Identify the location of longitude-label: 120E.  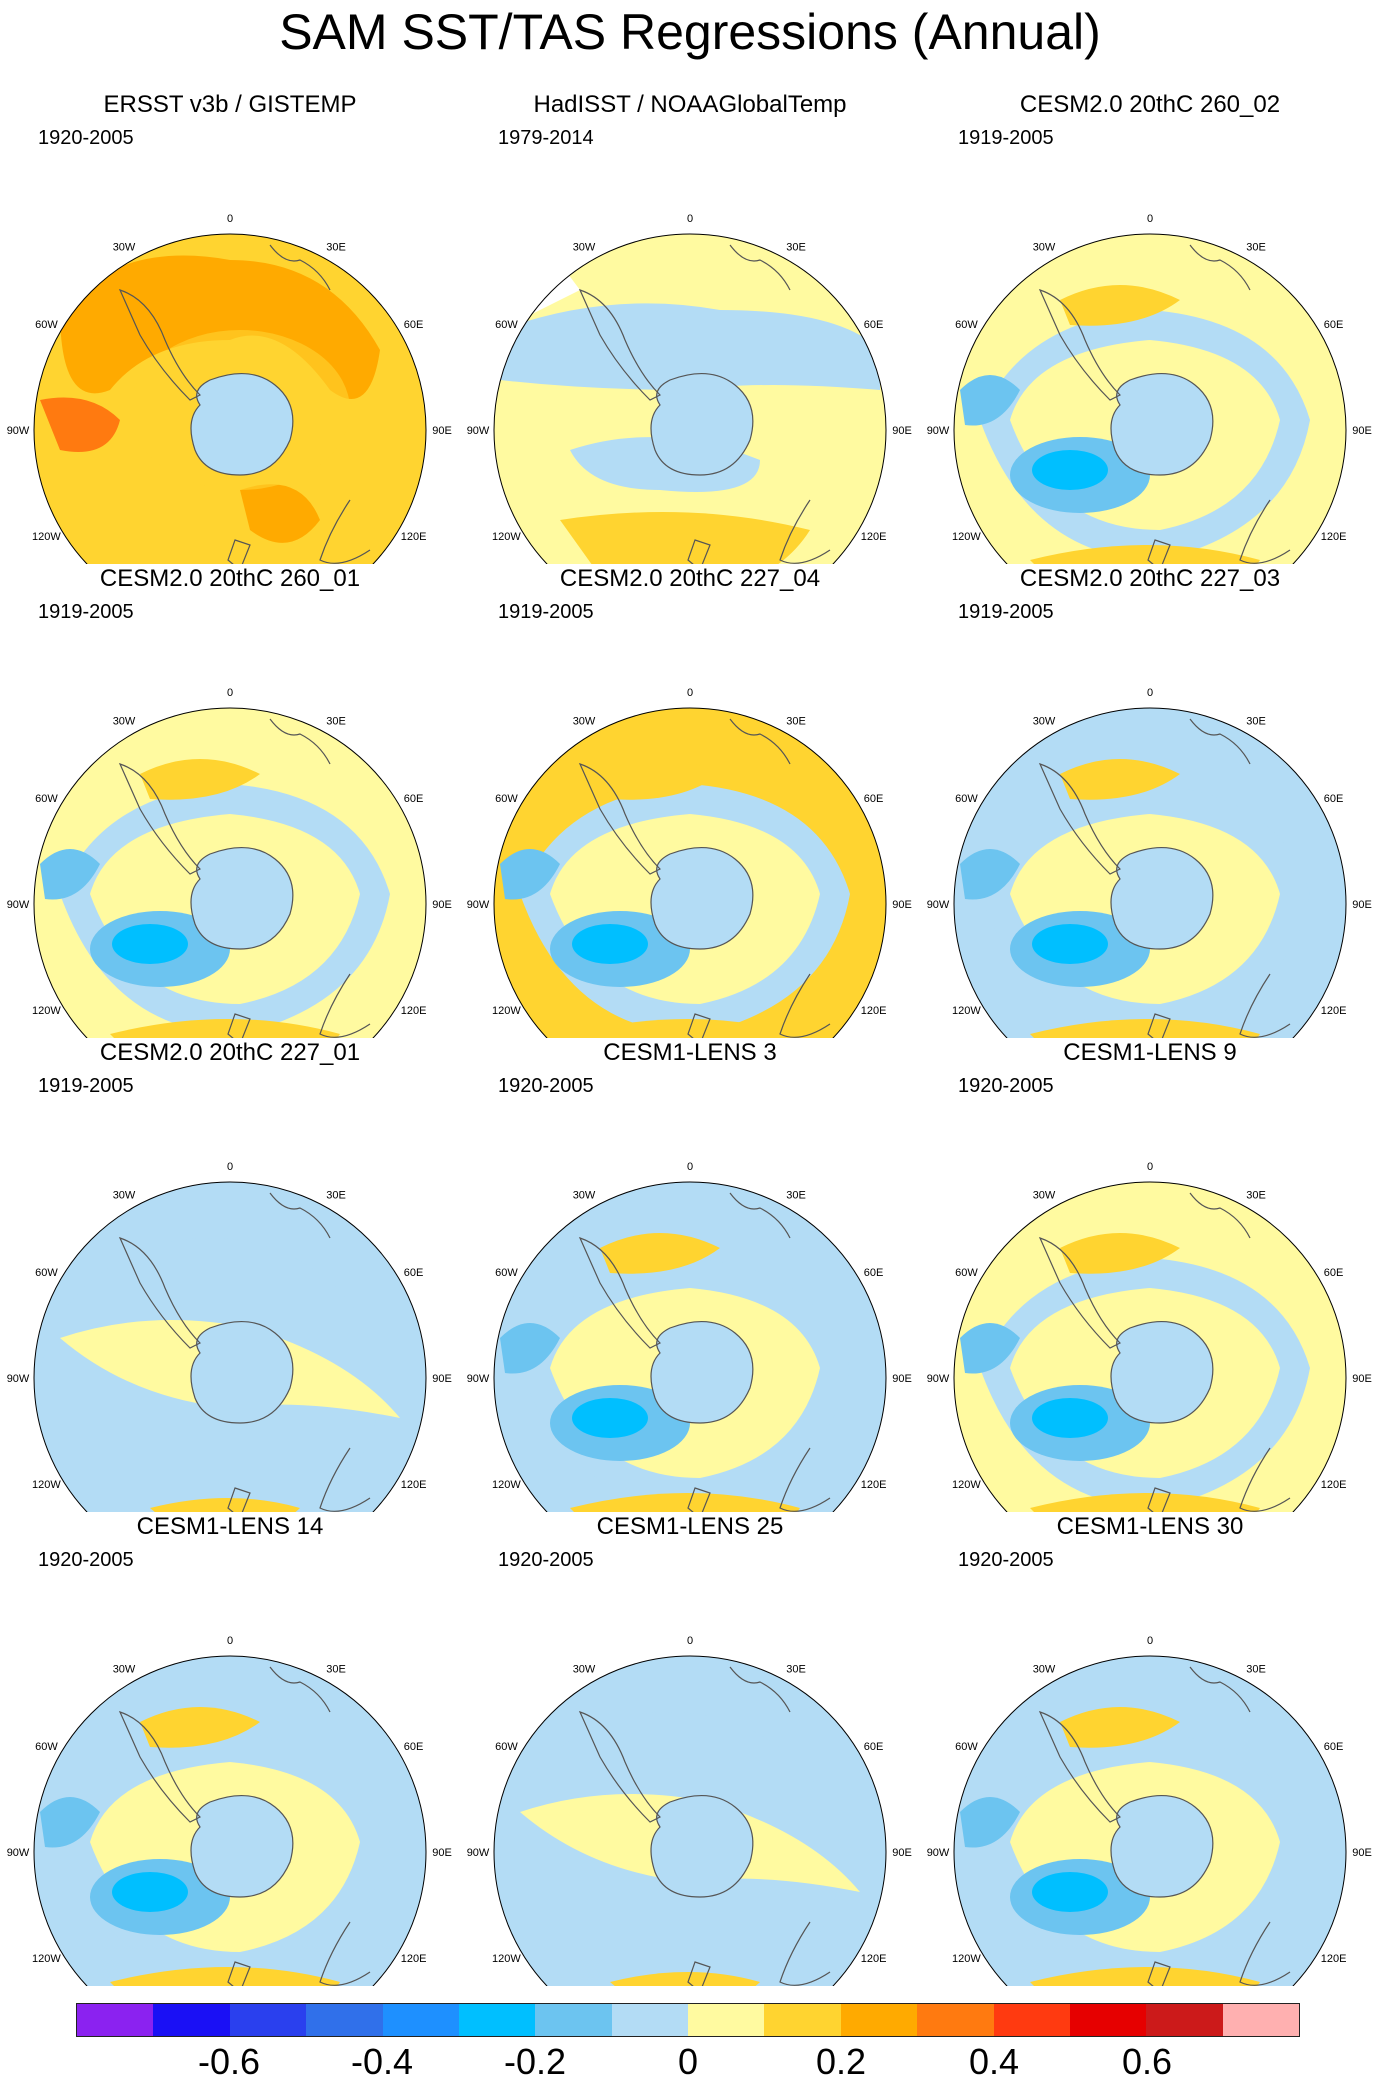
(414, 537).